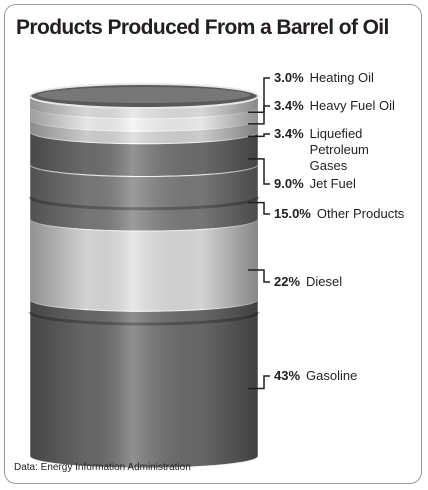 This screenshot has height=490, width=428. Describe the element at coordinates (287, 375) in the screenshot. I see `value-label: 43%` at that location.